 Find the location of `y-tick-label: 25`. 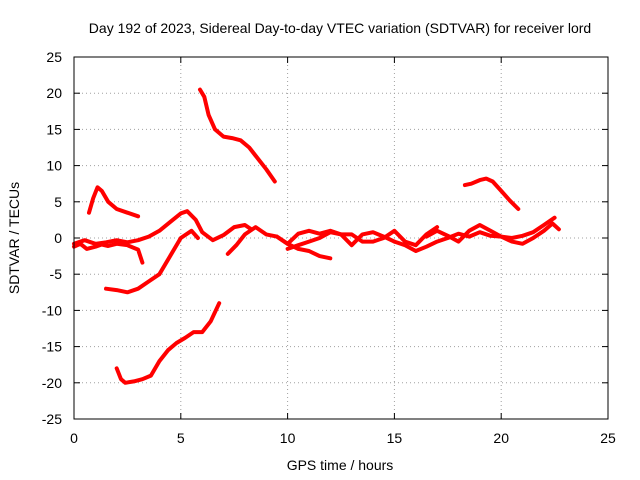

y-tick-label: 25 is located at coordinates (54, 57).